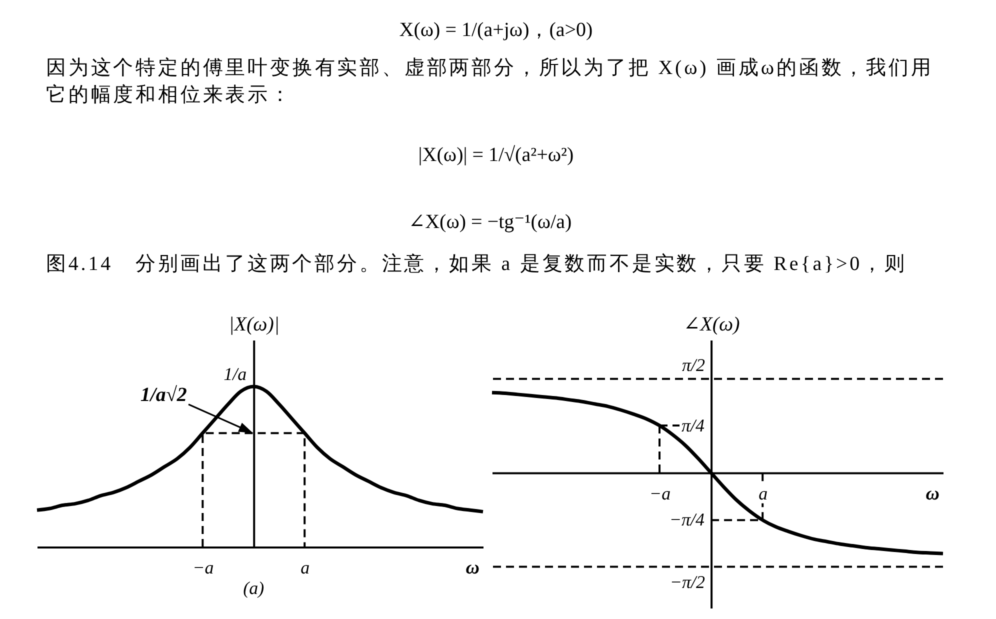  I want to click on text: 1/a, so click(235, 374).